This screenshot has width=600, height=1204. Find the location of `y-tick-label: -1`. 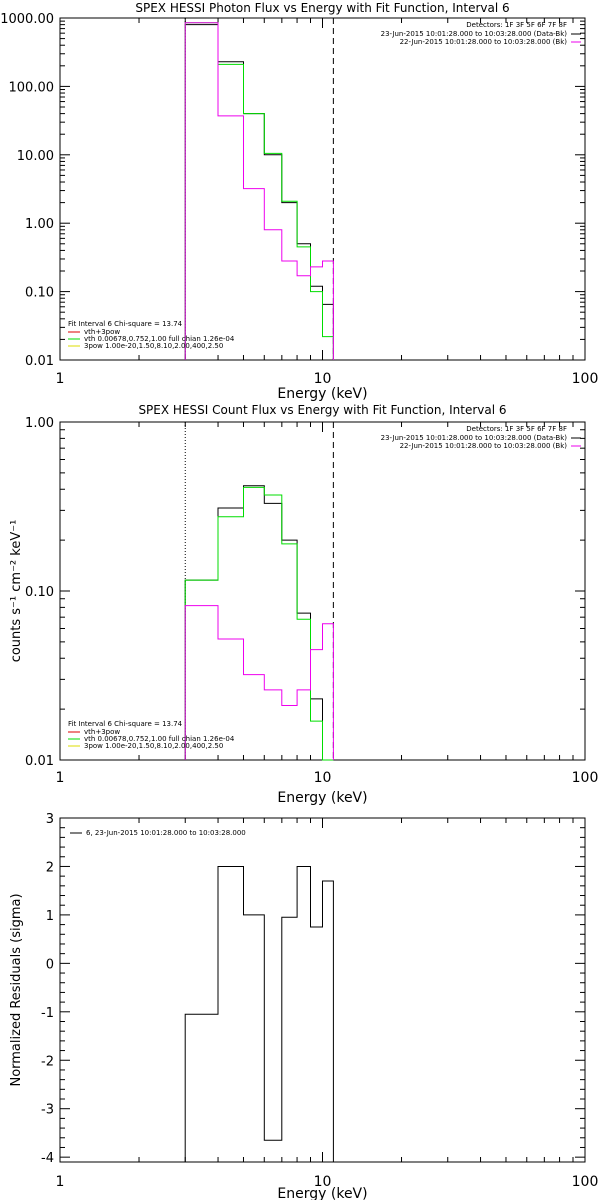

y-tick-label: -1 is located at coordinates (47, 1013).